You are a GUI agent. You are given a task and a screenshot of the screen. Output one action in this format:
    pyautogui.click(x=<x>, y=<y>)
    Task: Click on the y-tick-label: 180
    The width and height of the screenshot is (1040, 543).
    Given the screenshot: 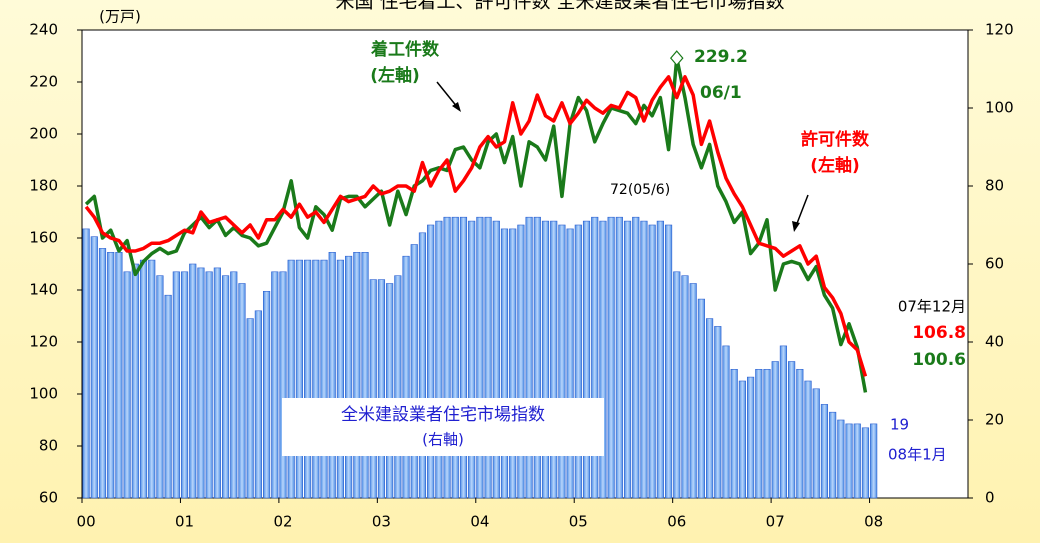 What is the action you would take?
    pyautogui.click(x=43, y=186)
    